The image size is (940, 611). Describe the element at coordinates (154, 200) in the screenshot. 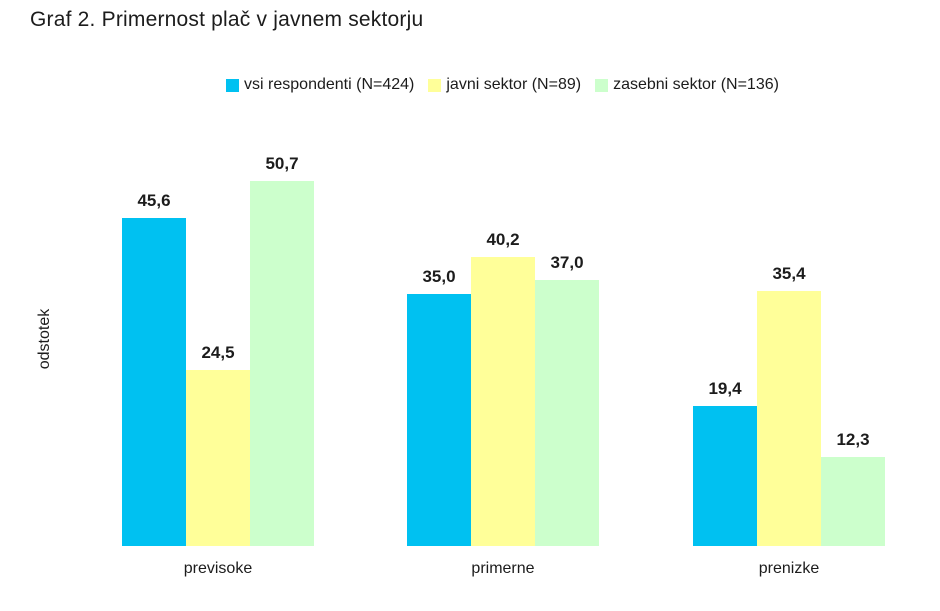

I see `bar-value-label: 45,6` at that location.